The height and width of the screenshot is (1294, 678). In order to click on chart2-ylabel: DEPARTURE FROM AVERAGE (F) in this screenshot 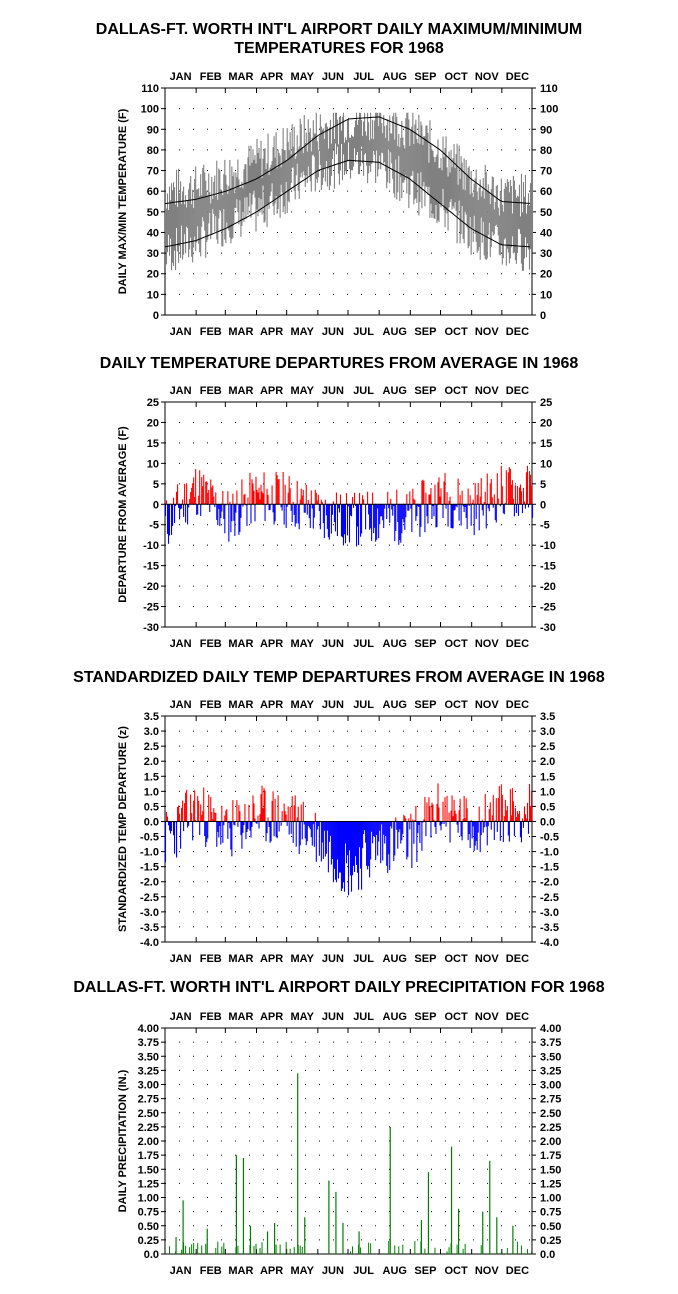, I will do `click(123, 514)`.